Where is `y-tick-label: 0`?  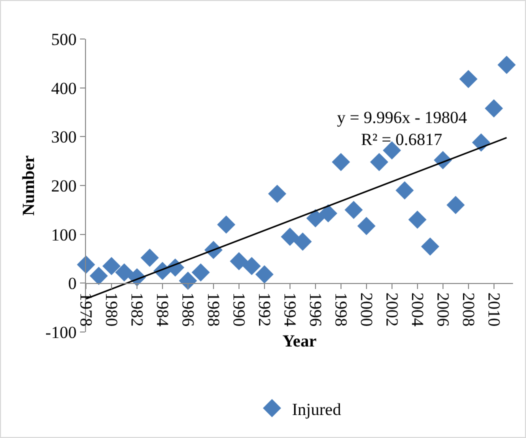
y-tick-label: 0 is located at coordinates (72, 284).